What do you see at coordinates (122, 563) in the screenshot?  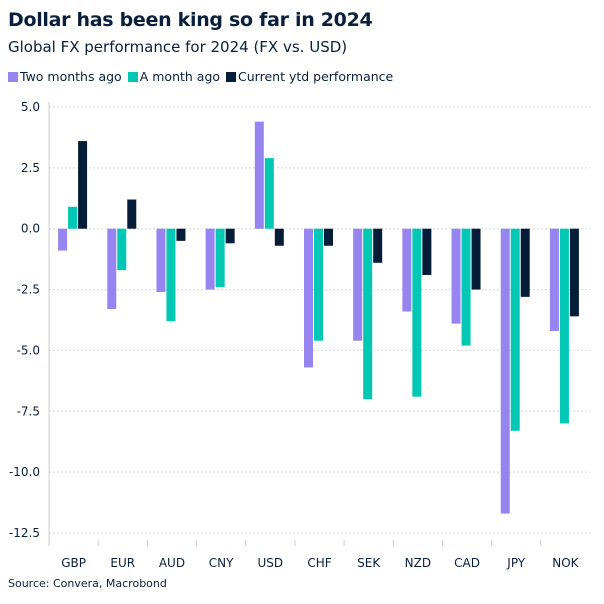 I see `x-tick-label: EUR` at bounding box center [122, 563].